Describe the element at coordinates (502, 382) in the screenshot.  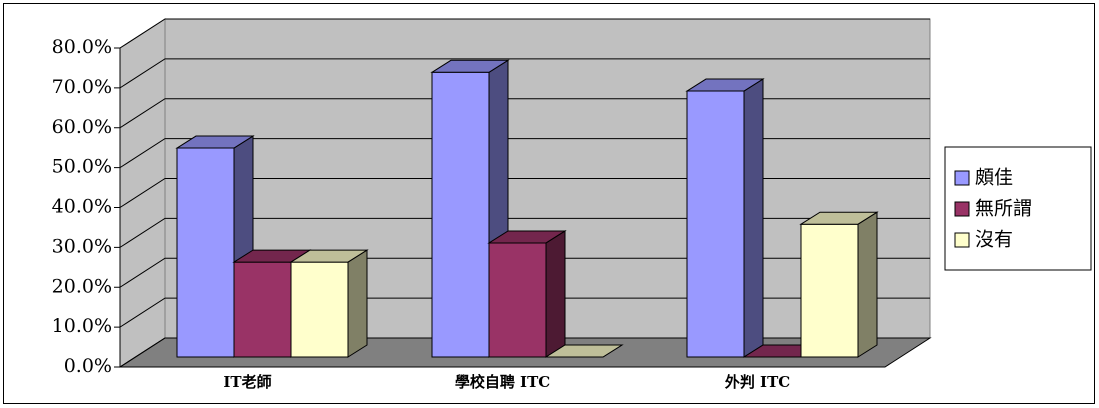
I see `x-tick-label: 學校自聘 ITC` at that location.